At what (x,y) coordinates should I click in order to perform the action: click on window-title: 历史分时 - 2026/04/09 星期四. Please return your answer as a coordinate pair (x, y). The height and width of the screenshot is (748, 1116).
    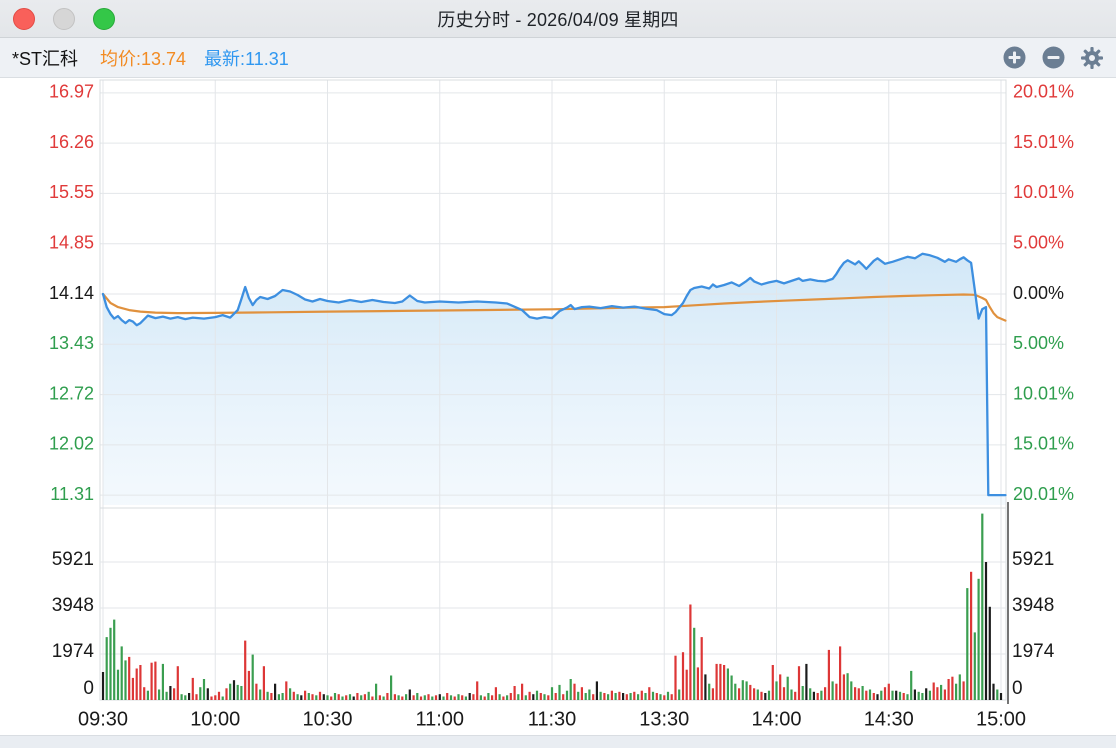
    Looking at the image, I should click on (558, 19).